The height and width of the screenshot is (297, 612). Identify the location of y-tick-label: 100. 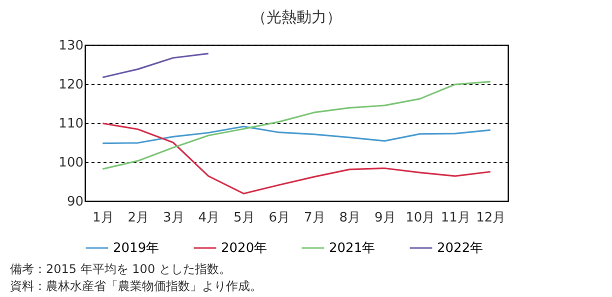
(71, 163).